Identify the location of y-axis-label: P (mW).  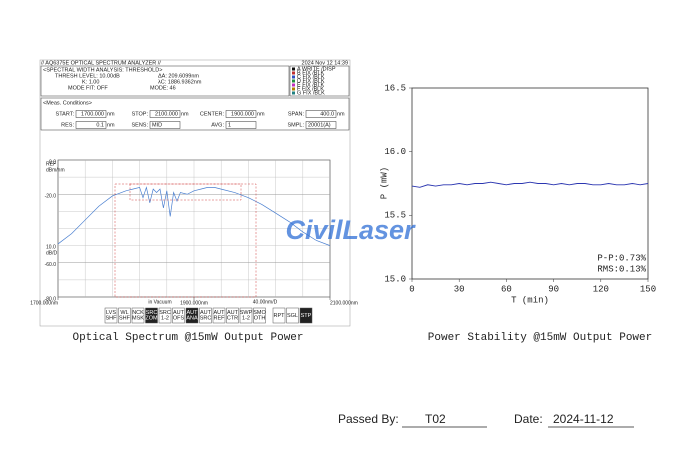
(384, 183).